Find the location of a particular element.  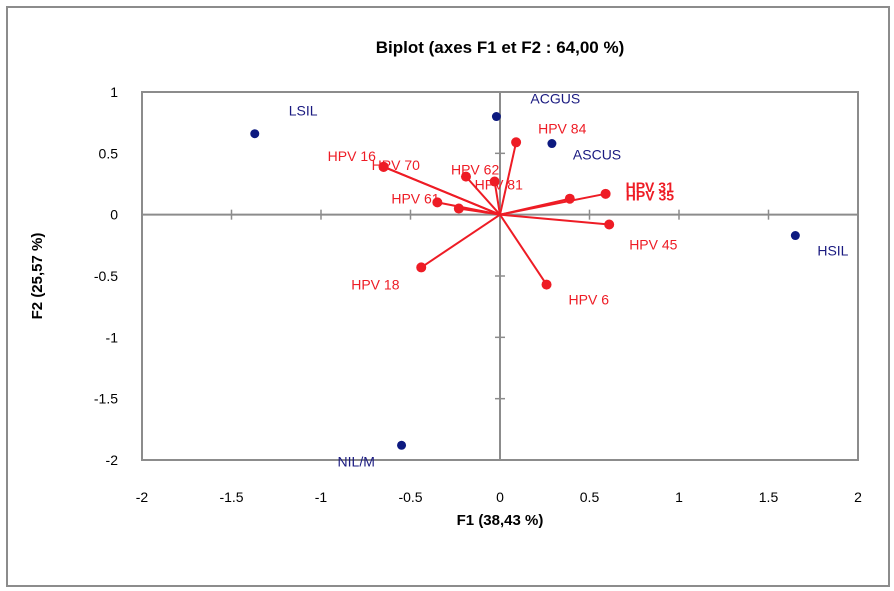

variable-vector: HPV 81 is located at coordinates (499, 195).